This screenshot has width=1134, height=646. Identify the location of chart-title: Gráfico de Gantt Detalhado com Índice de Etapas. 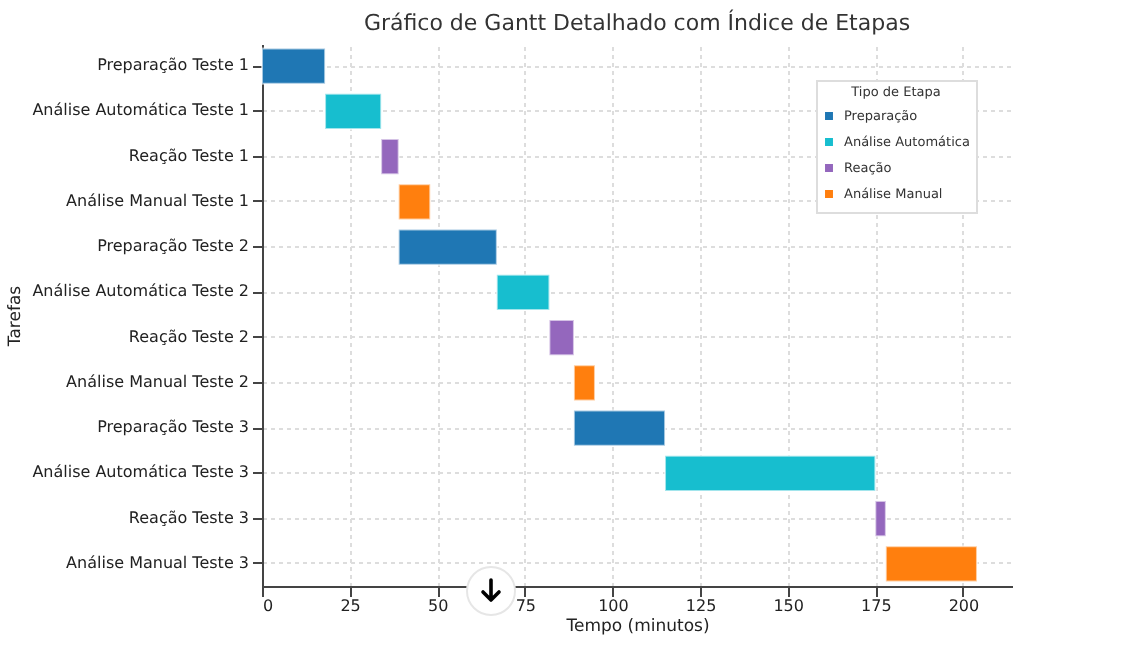
(637, 22).